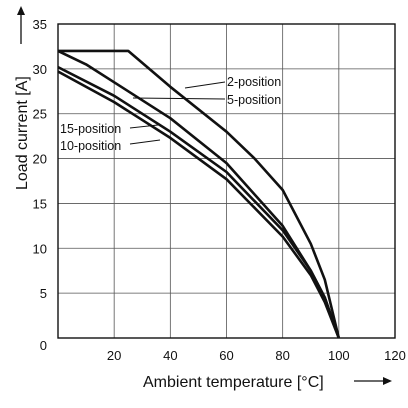 The height and width of the screenshot is (408, 408). Describe the element at coordinates (170, 355) in the screenshot. I see `x-tick-label: 40` at that location.